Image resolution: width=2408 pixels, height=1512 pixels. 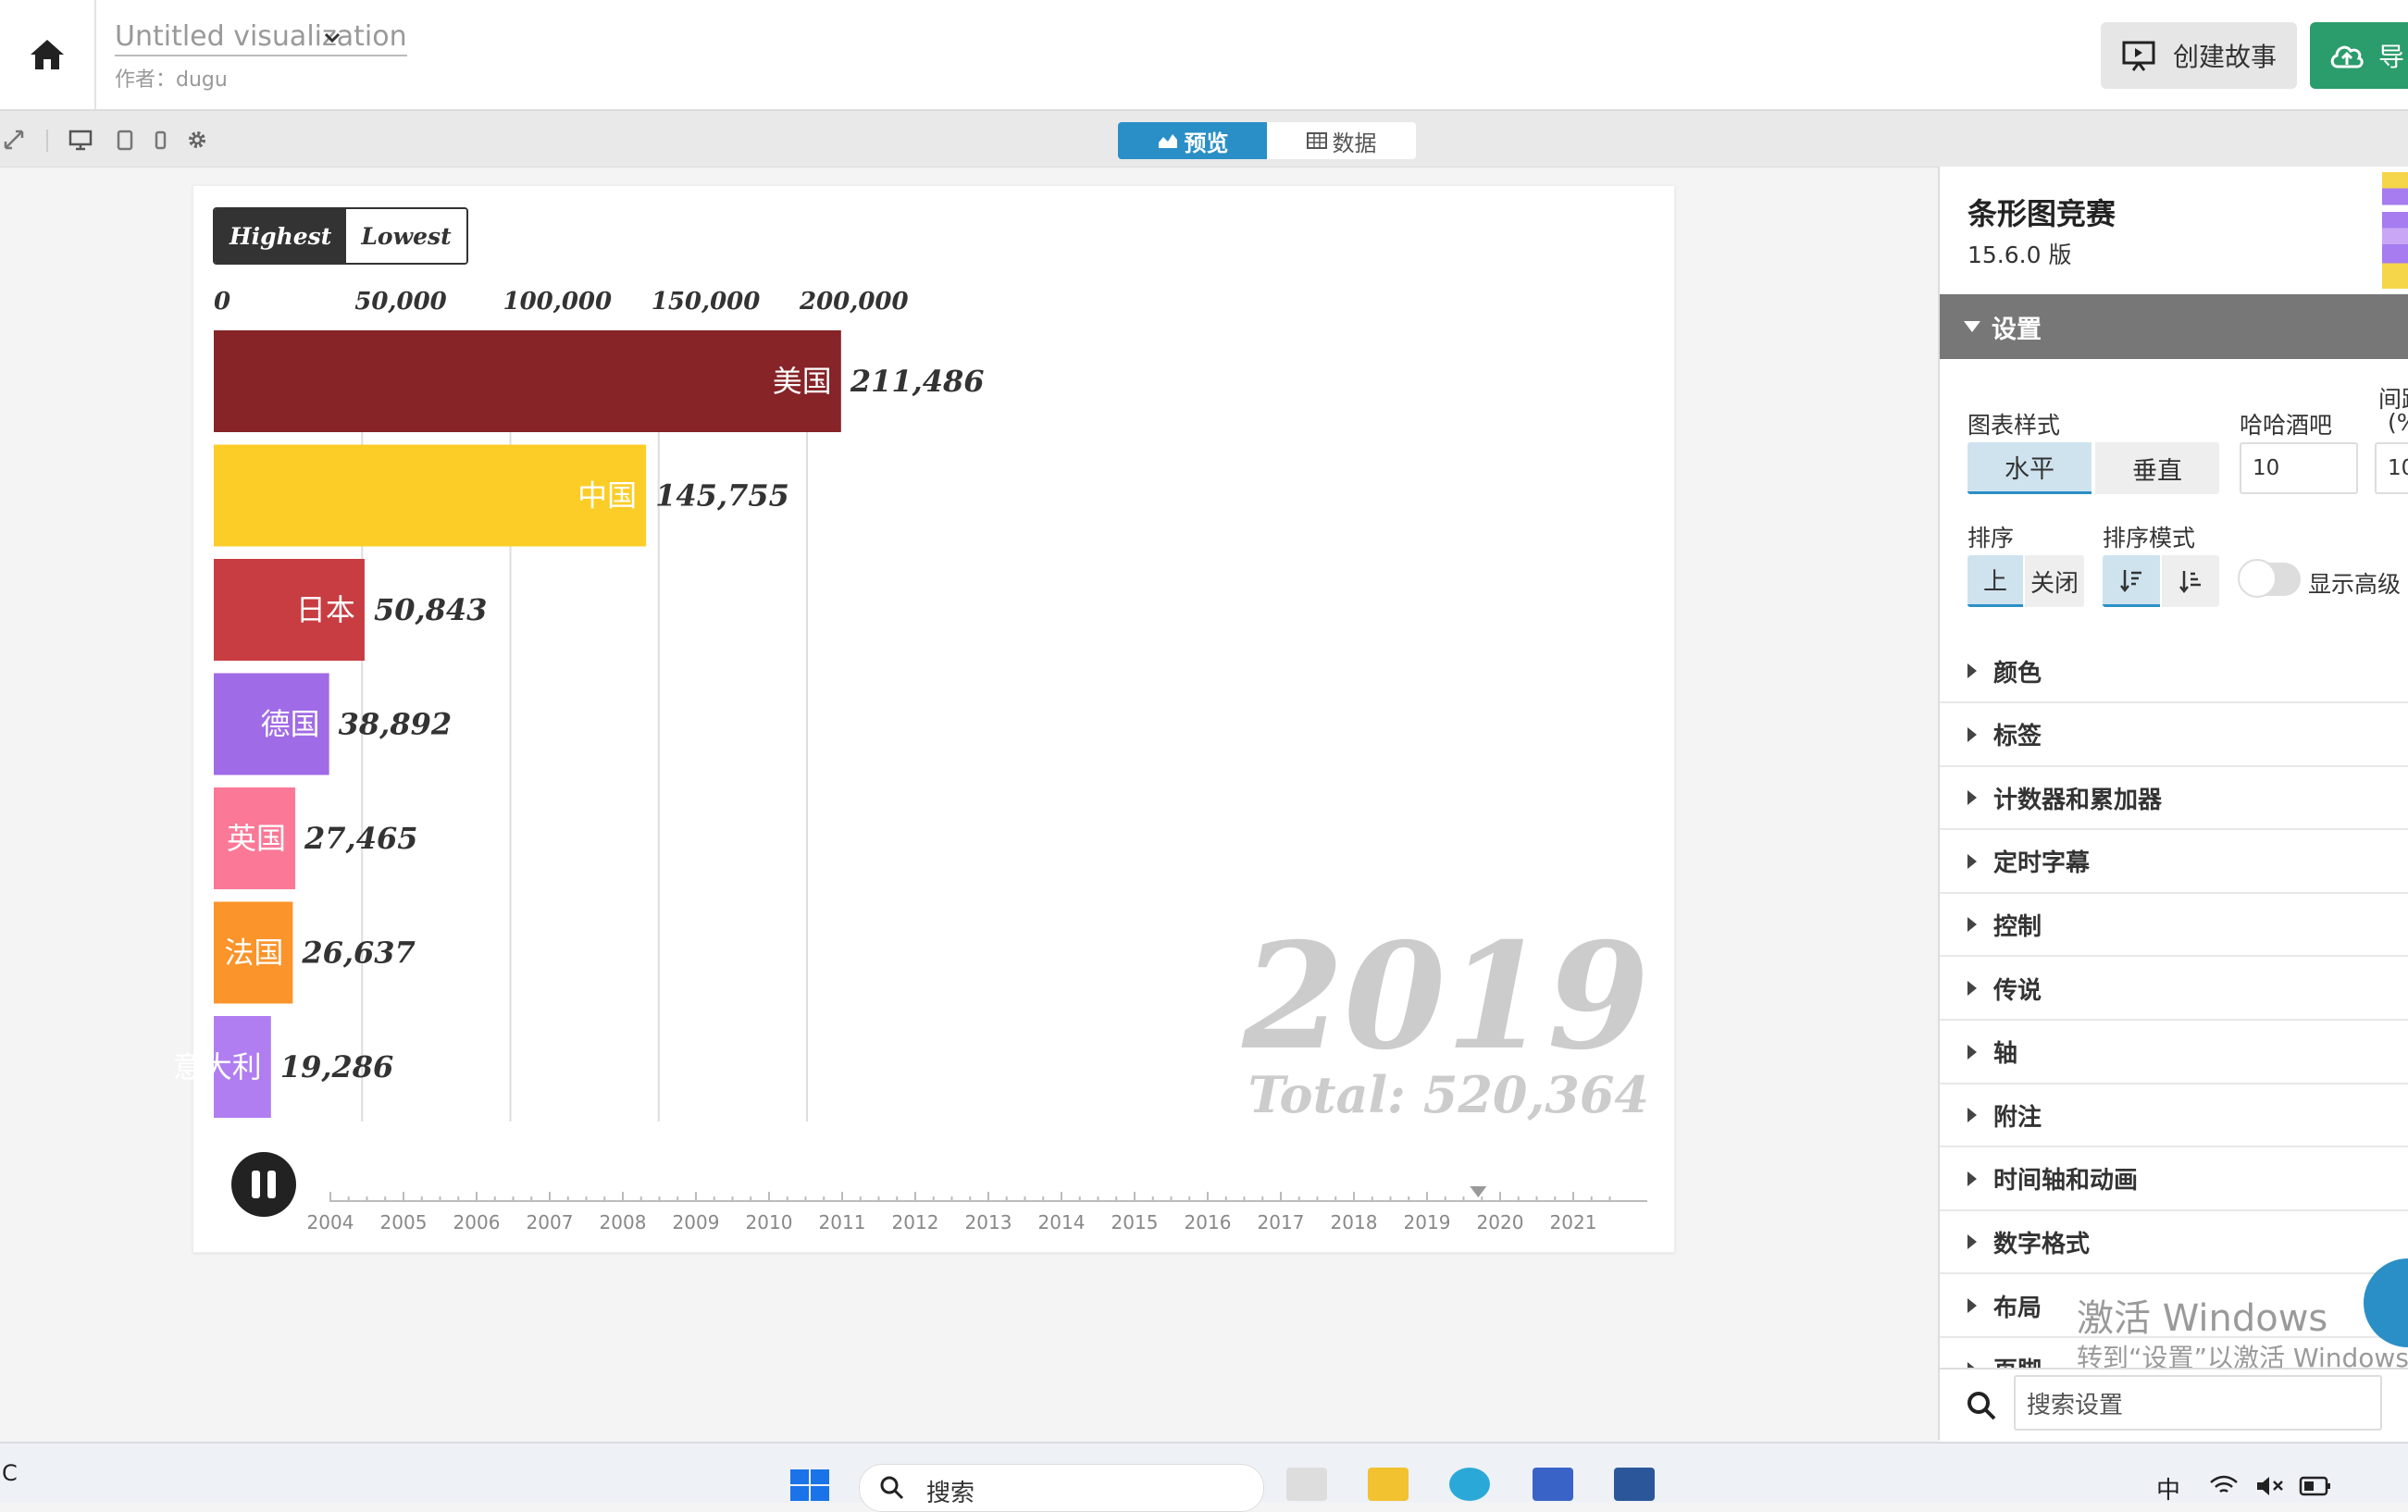 I want to click on sort-toggle: 上 关闭, so click(x=2025, y=581).